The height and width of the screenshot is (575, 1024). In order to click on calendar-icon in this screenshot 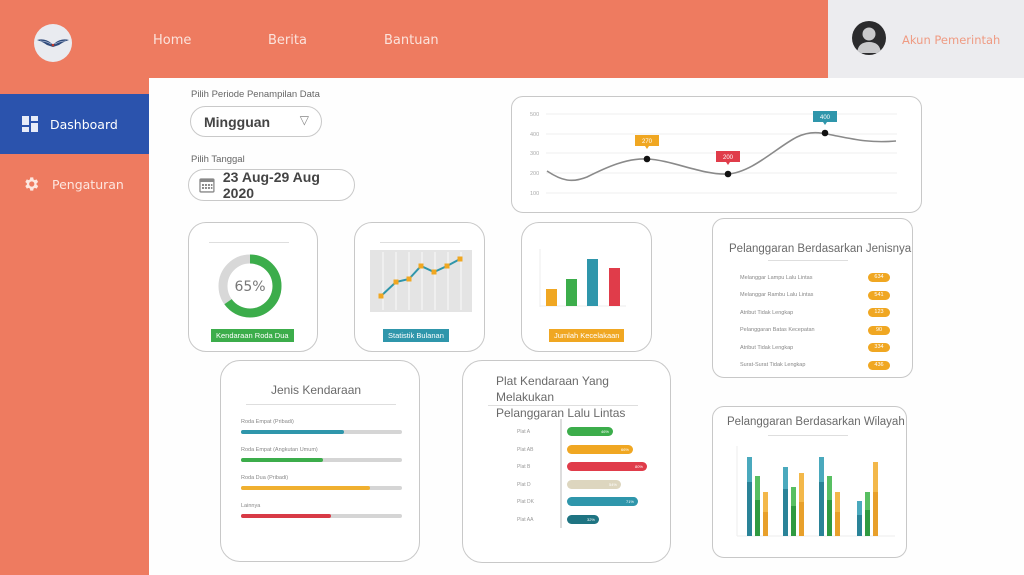, I will do `click(207, 185)`.